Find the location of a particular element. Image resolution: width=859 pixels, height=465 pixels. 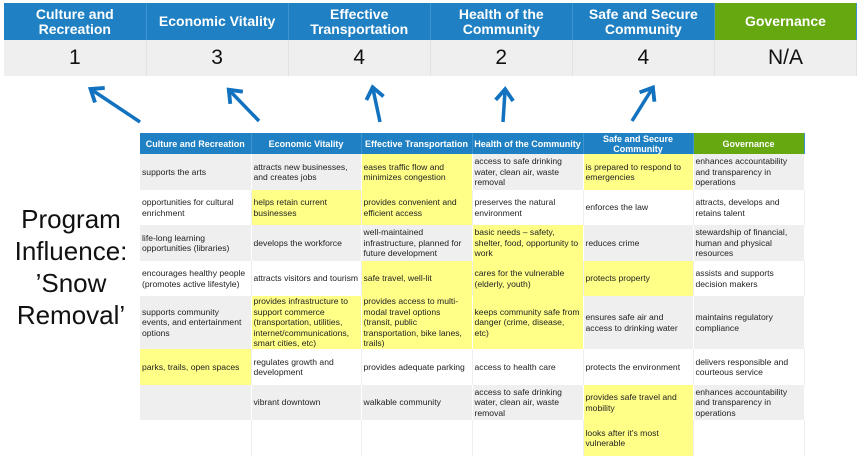

table-cell: looks after it's most vulnerable is located at coordinates (638, 438).